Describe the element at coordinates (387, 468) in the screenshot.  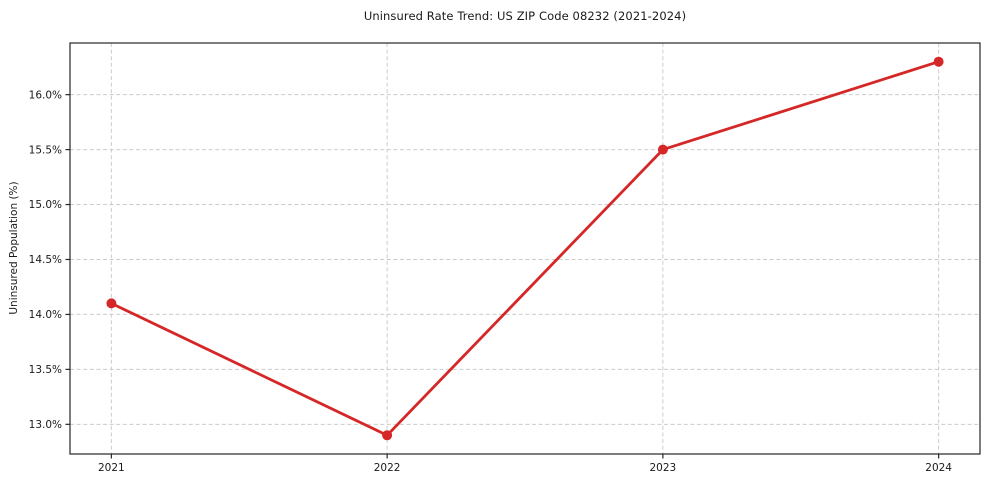
I see `x-tick-label: 2022` at that location.